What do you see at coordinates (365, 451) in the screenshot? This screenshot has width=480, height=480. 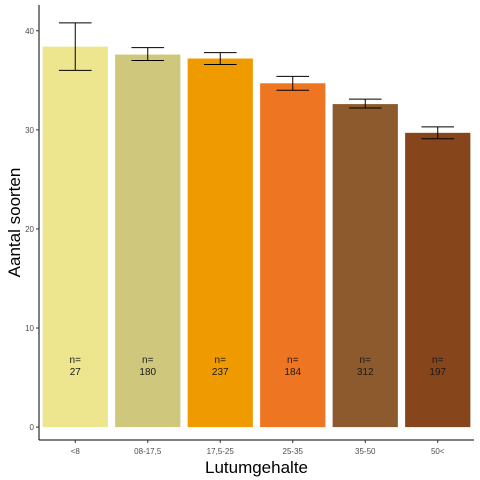 I see `x-tick-label-4: 35-50` at bounding box center [365, 451].